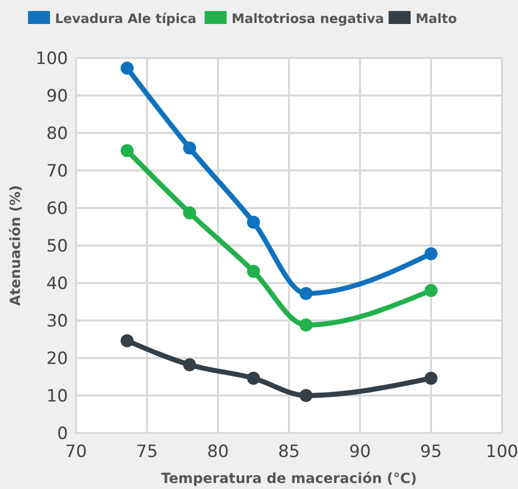  Describe the element at coordinates (57, 172) in the screenshot. I see `y-tick-label: 70` at that location.